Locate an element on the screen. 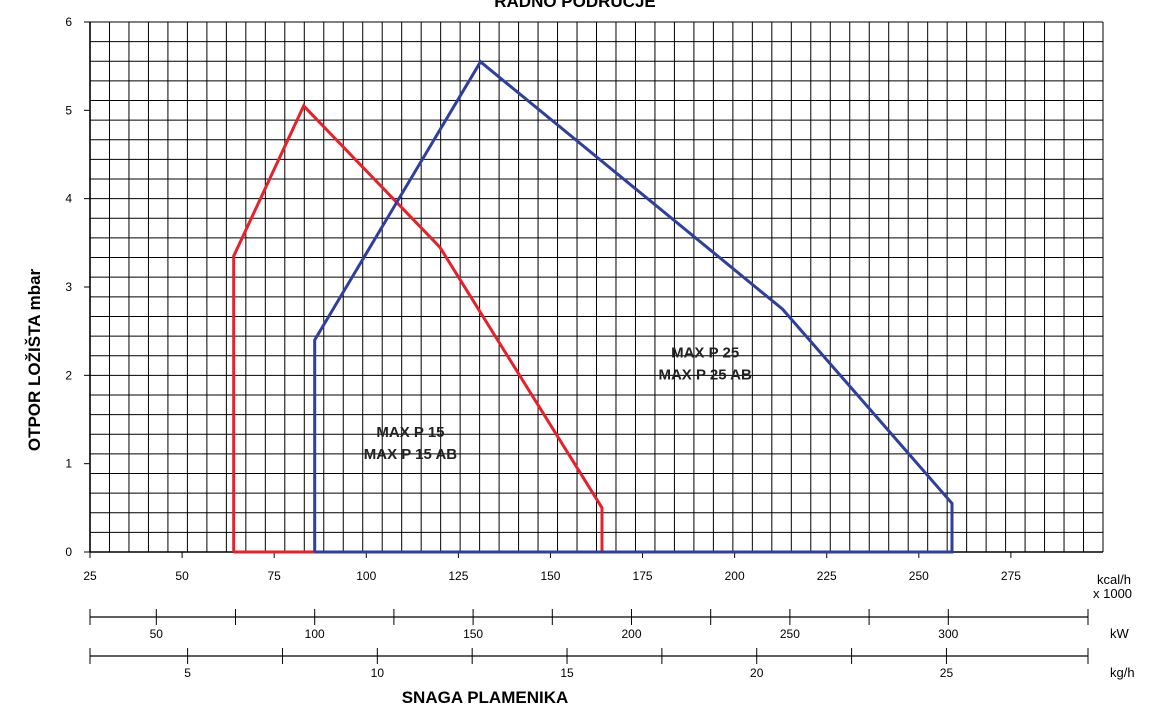 The width and height of the screenshot is (1151, 711). secondary-axis-unit: kW is located at coordinates (1120, 633).